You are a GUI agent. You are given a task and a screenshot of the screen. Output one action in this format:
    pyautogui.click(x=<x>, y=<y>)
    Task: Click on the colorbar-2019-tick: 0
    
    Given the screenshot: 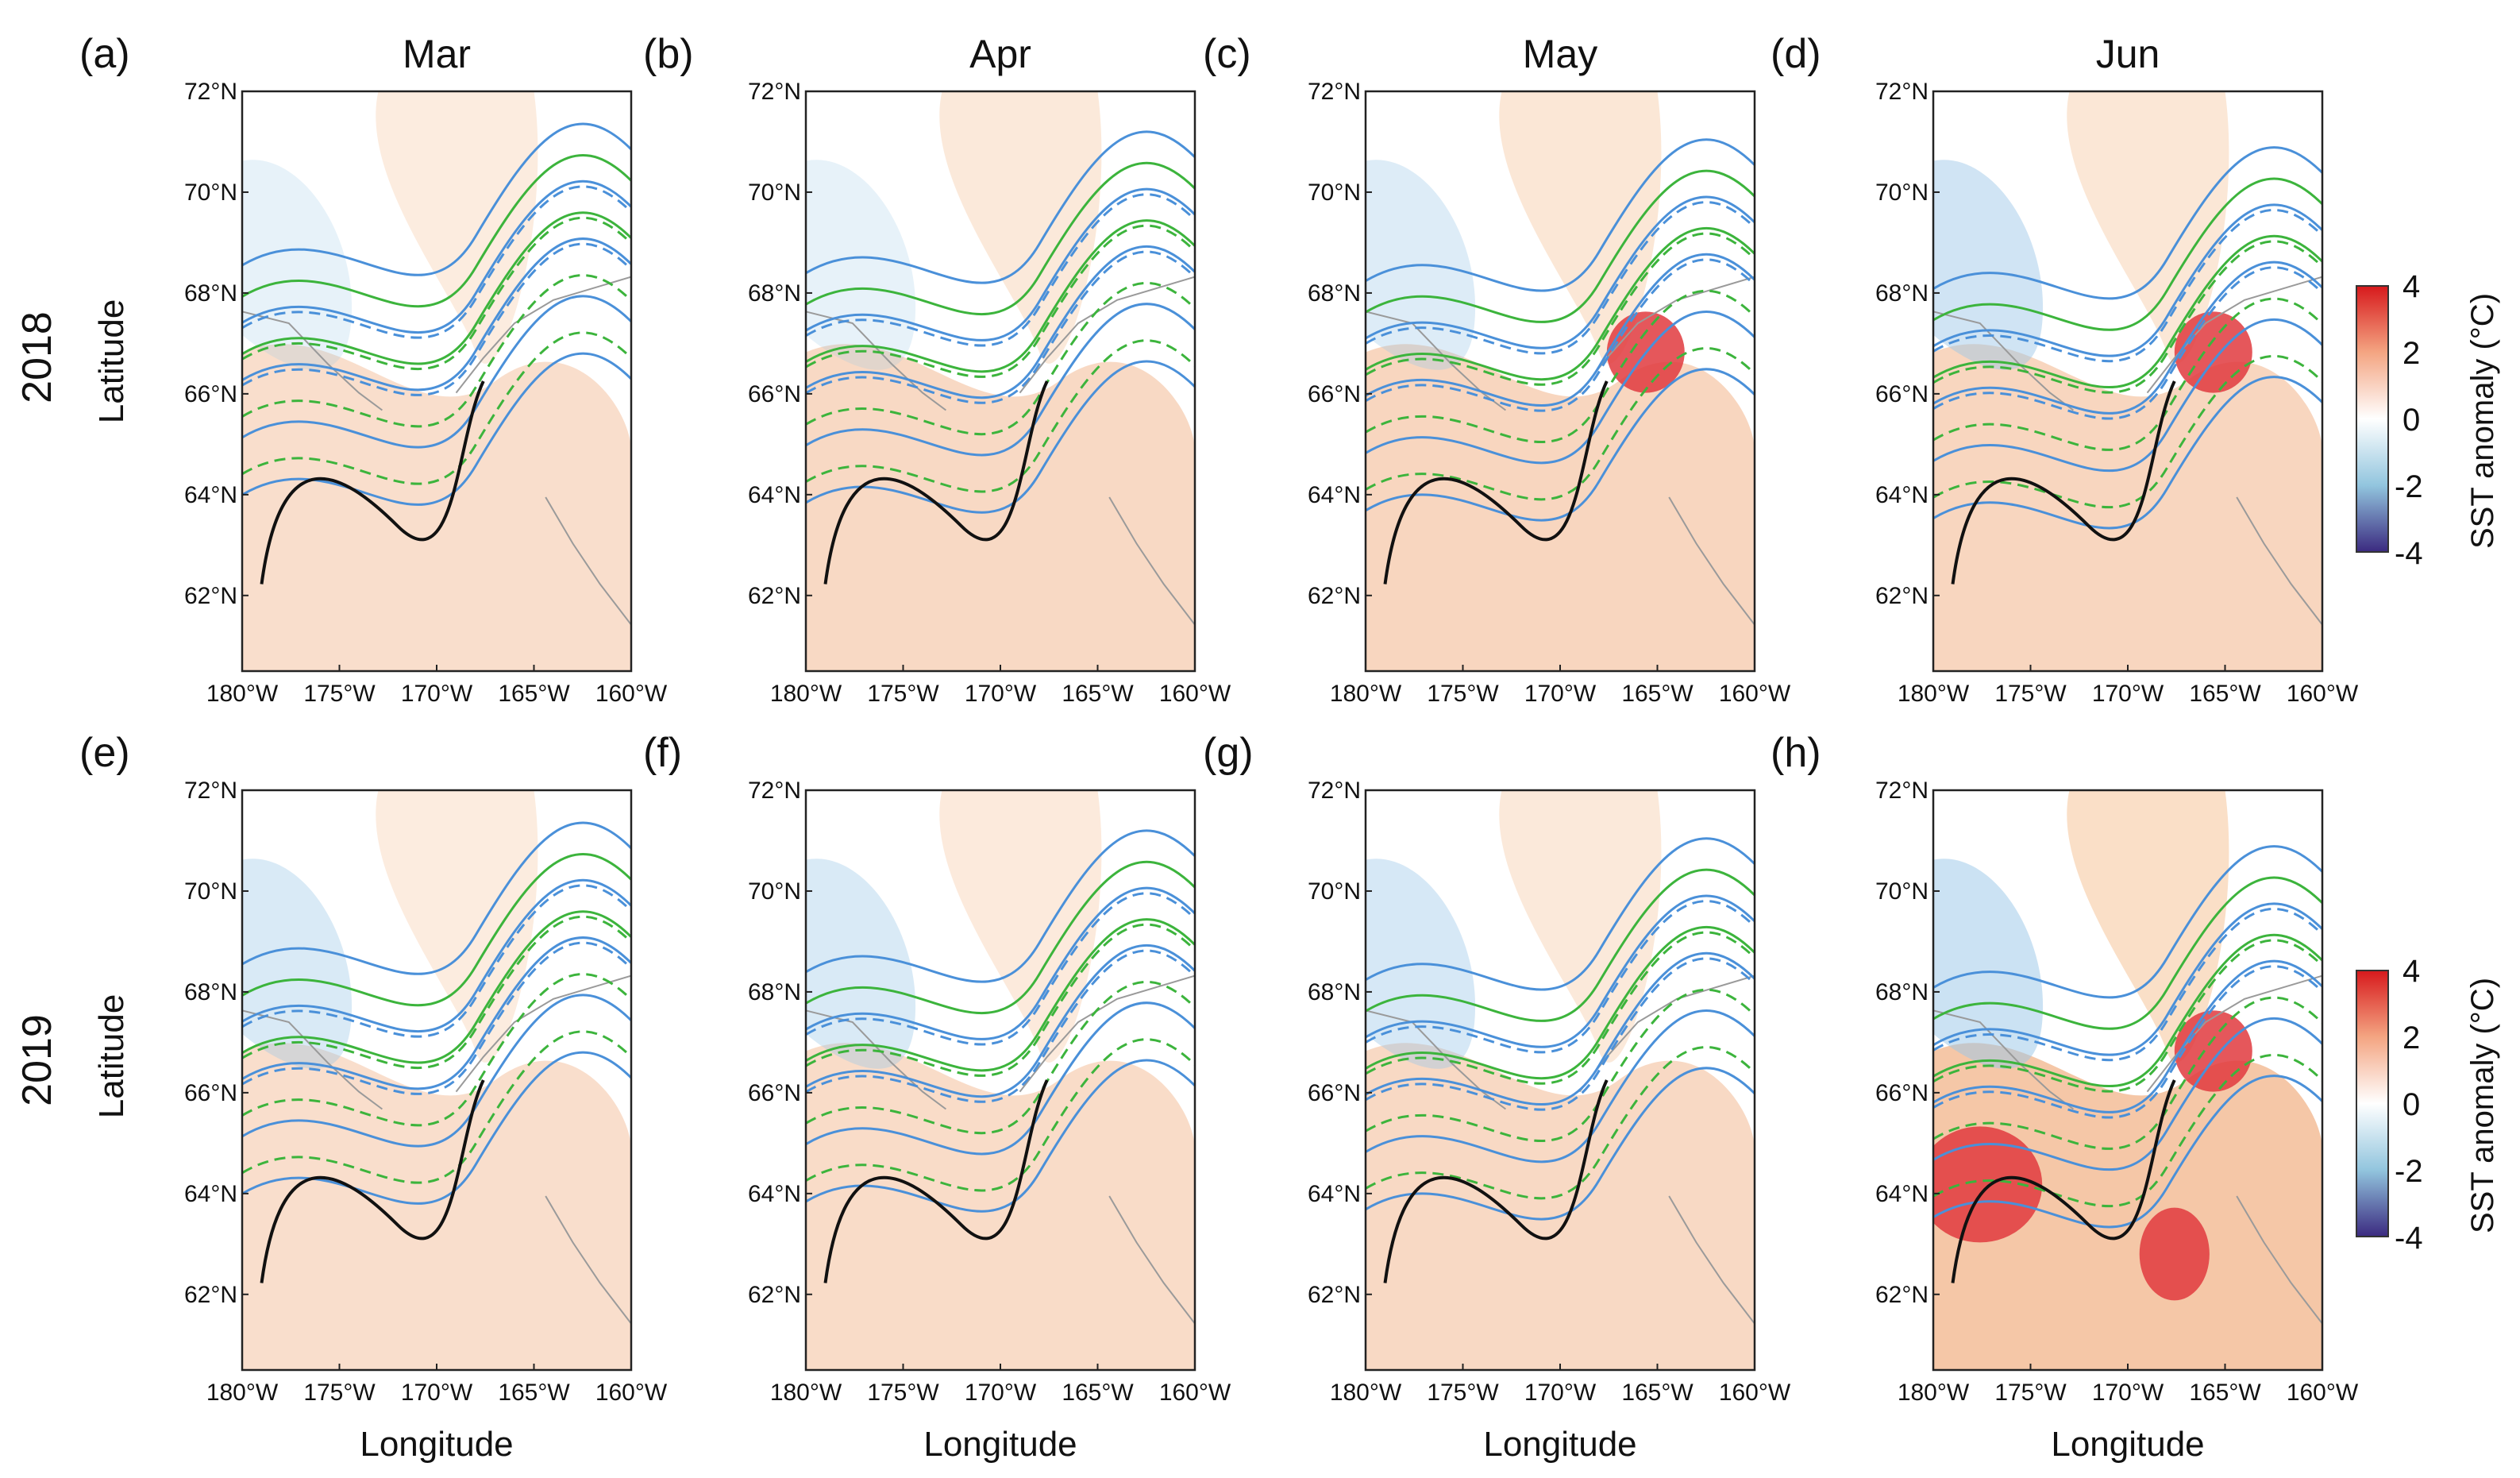 What is the action you would take?
    pyautogui.click(x=2411, y=1104)
    